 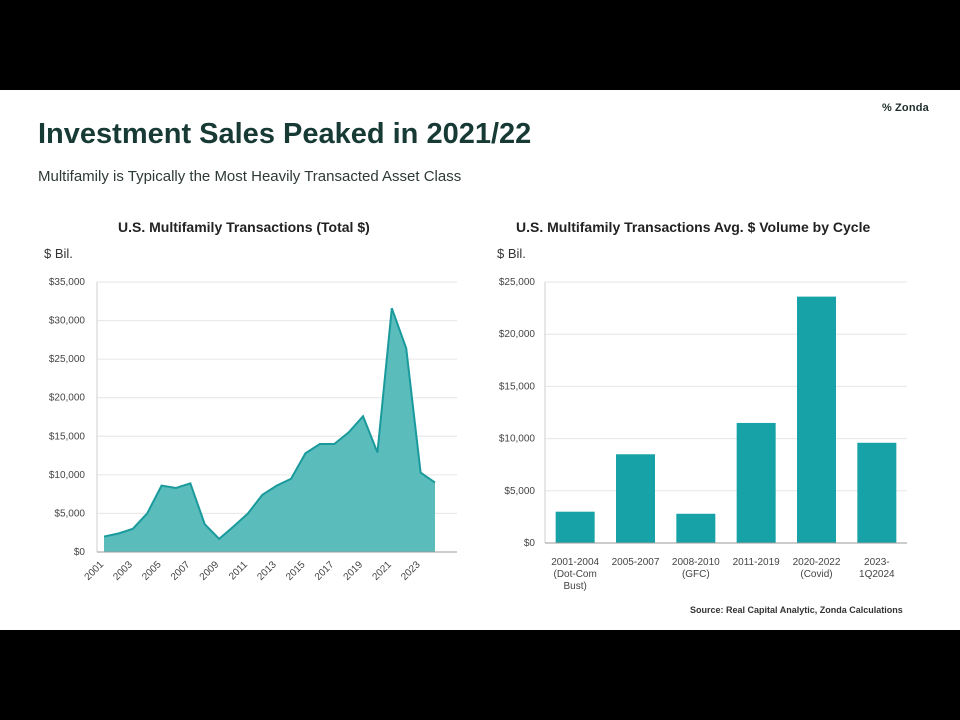 What do you see at coordinates (267, 571) in the screenshot?
I see `area-x-tick-label: 2013` at bounding box center [267, 571].